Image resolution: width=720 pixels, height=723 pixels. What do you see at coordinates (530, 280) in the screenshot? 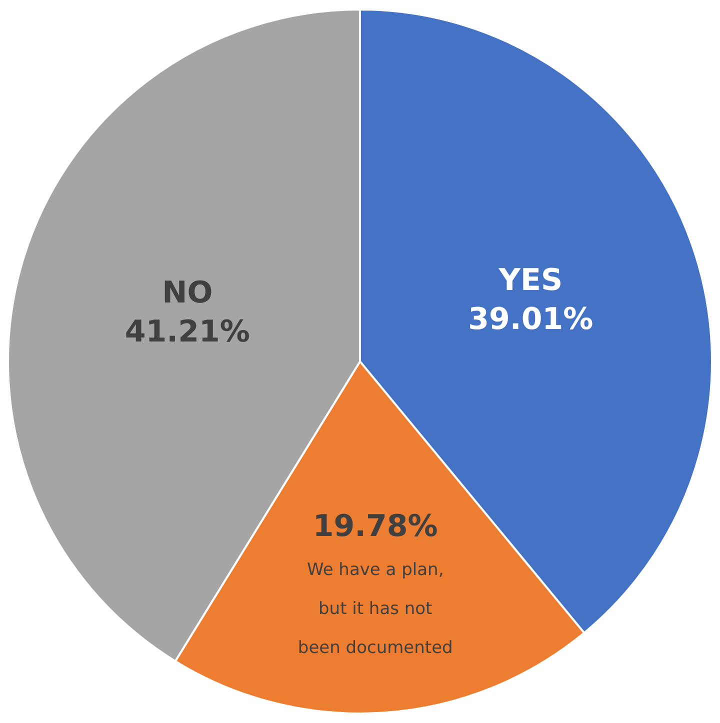
I see `slice-label: YES` at bounding box center [530, 280].